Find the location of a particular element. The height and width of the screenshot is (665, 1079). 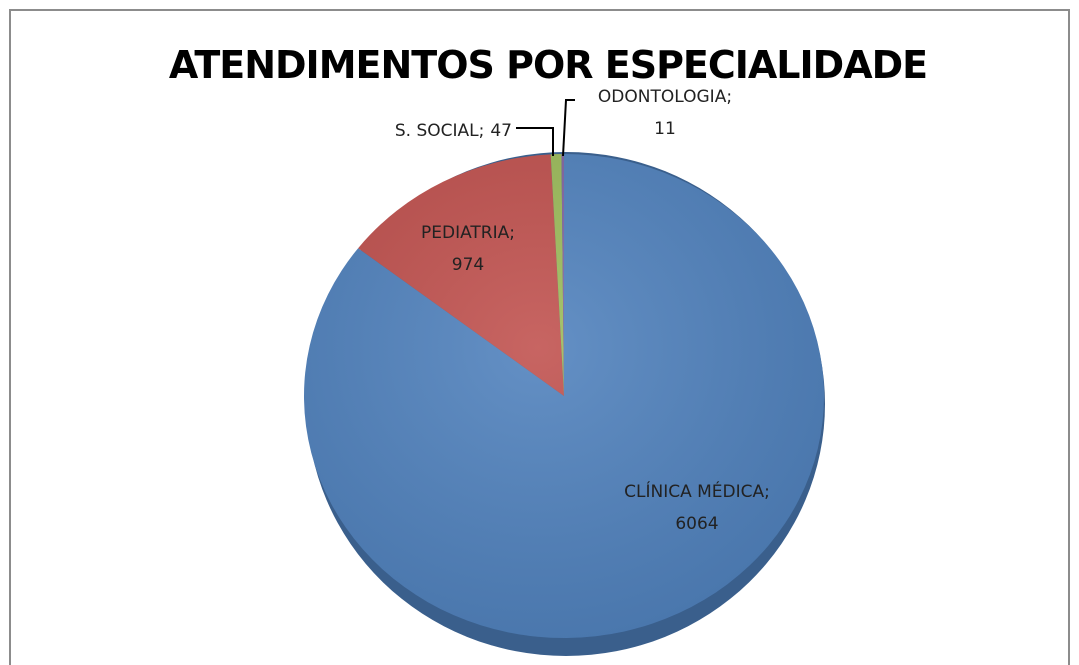

data-label: CLÍNICA MÉDICA; 6064 is located at coordinates (697, 507).